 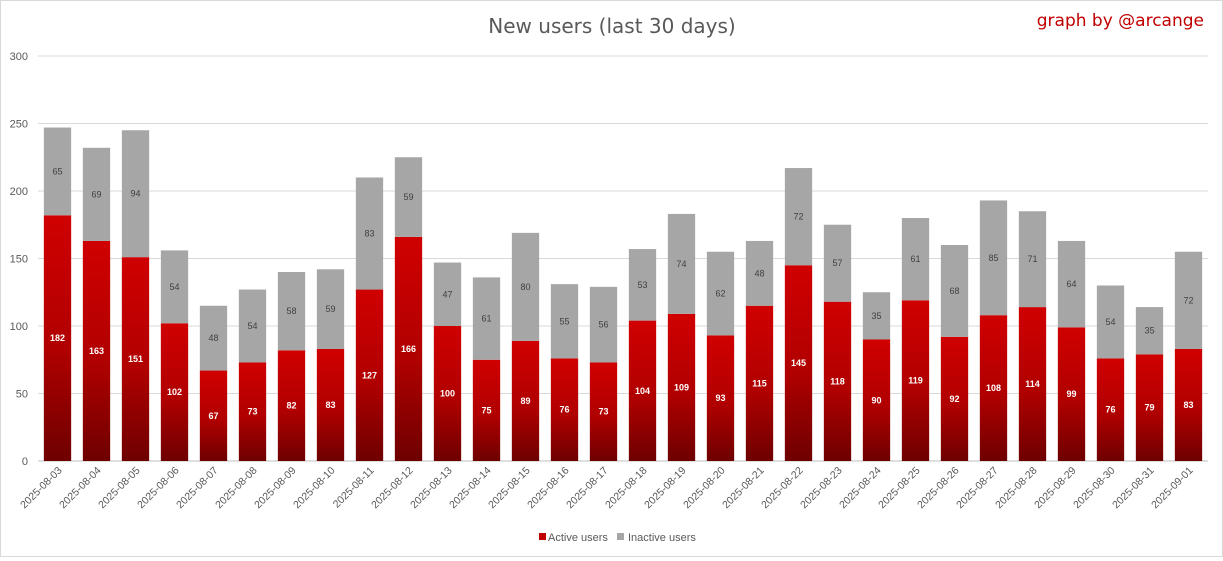 I want to click on data-label-active: 73, so click(x=603, y=412).